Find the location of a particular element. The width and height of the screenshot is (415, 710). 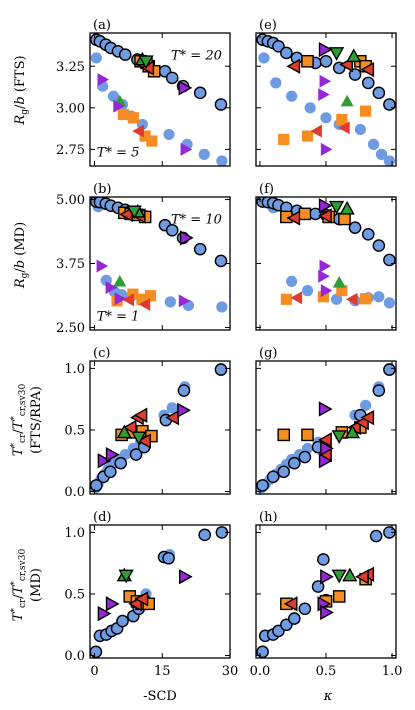

panel-c: 1.0 0.5 0.0 (c) is located at coordinates (147, 423).